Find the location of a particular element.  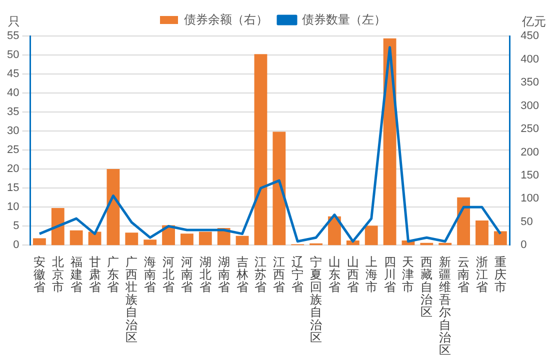

y2-tick-label: 450 is located at coordinates (530, 36).